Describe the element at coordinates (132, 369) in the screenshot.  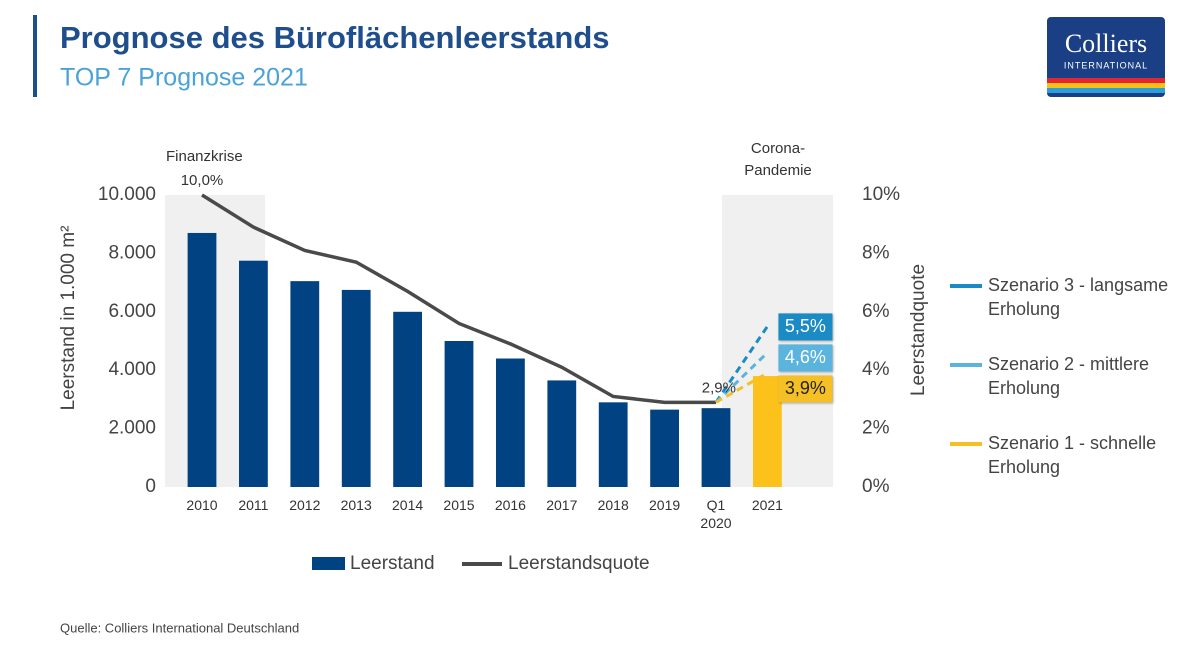
I see `y-tick-label: 4.000` at that location.